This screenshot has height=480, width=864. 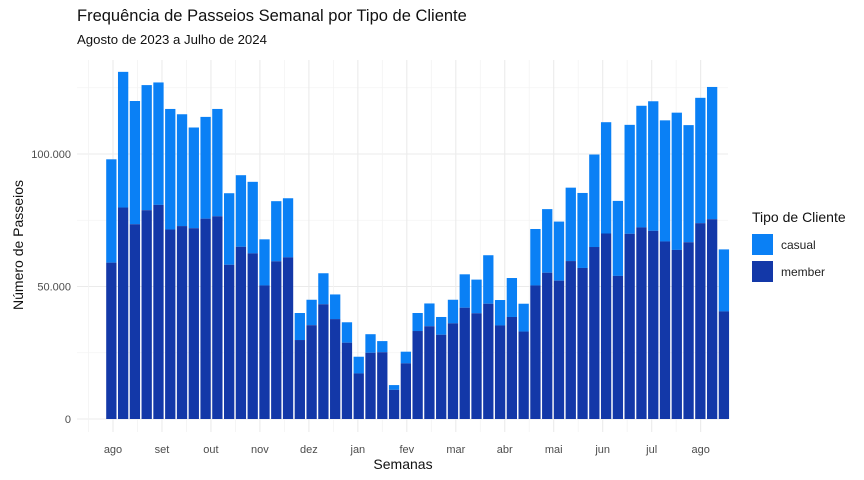 I want to click on x-tick-label: set, so click(x=162, y=450).